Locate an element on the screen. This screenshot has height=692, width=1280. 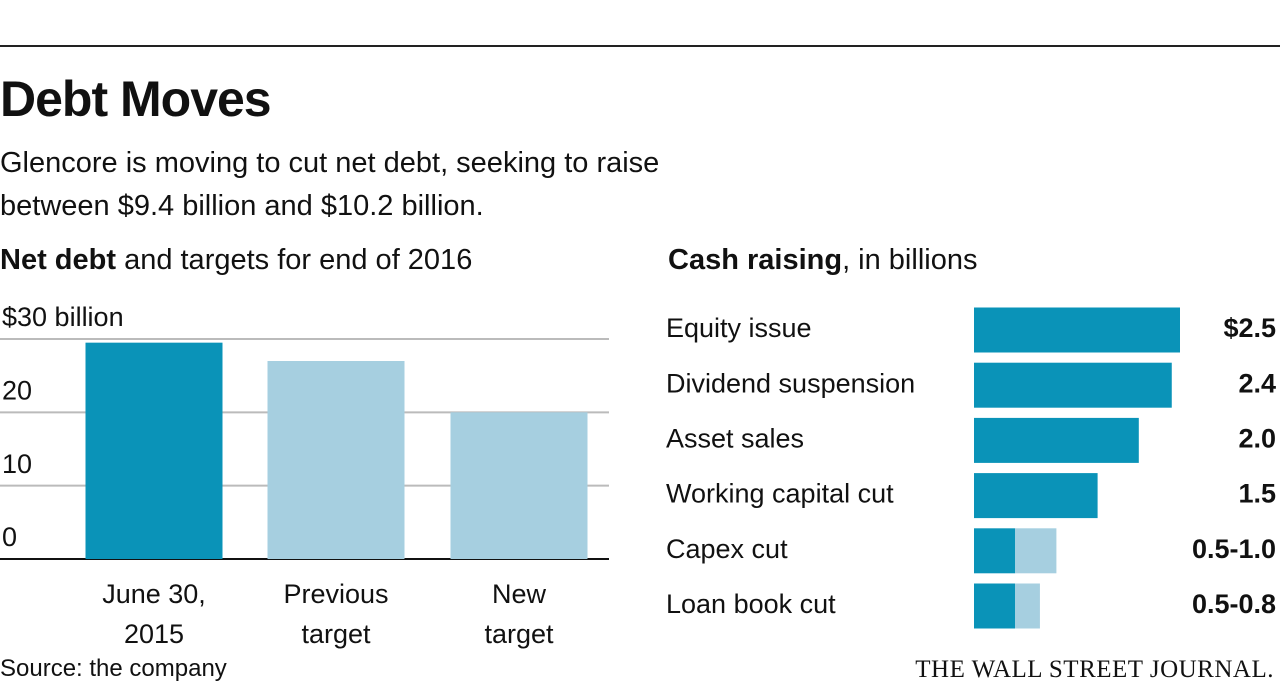
chart-title-rest: and targets for end of 2016 is located at coordinates (298, 260).